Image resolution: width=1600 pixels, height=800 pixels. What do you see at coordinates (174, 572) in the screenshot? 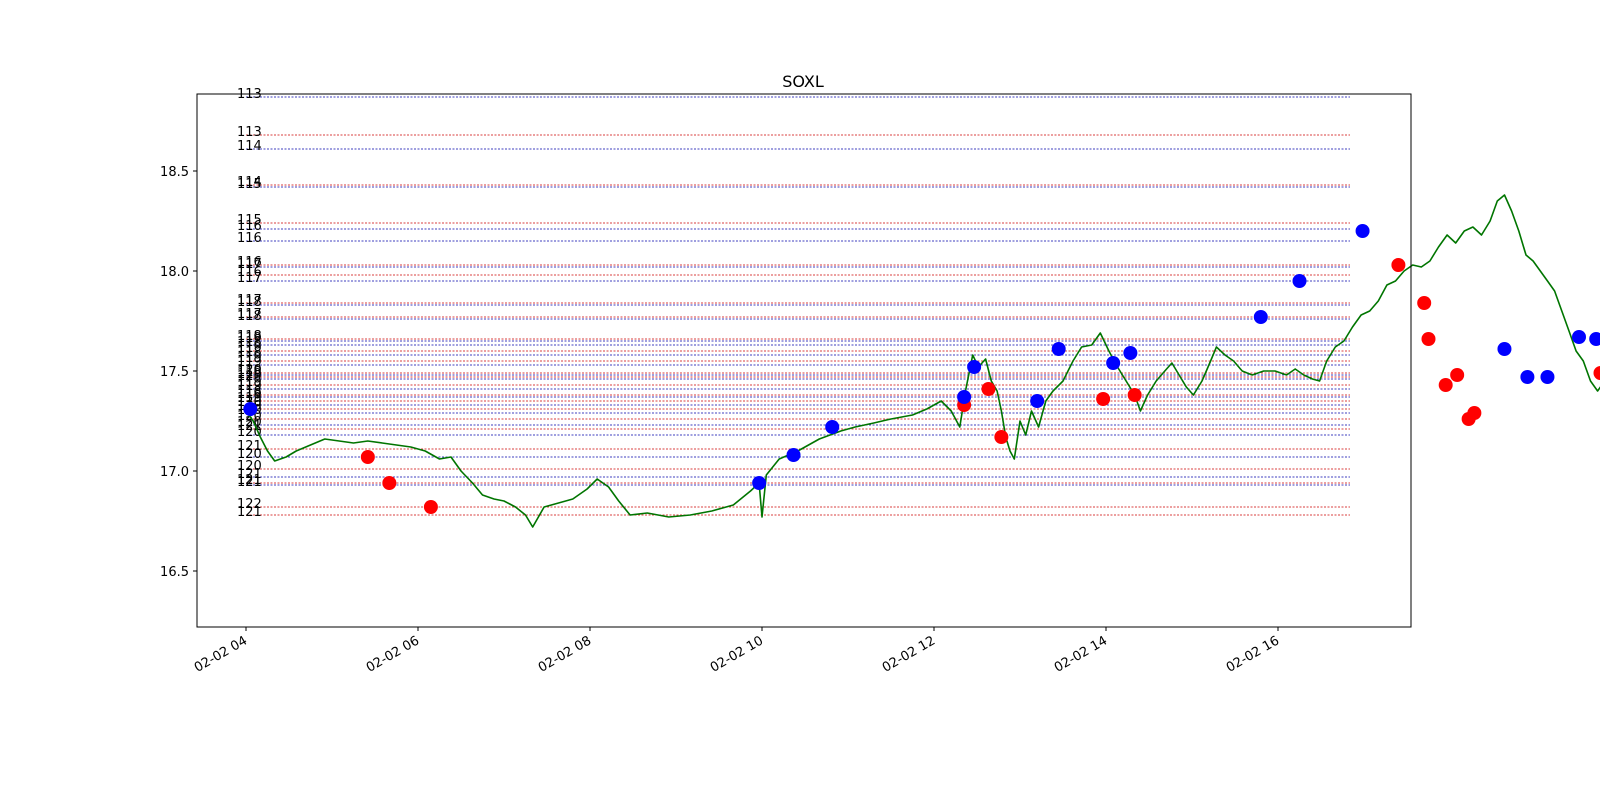
I see `y-tick-label: 16.5` at bounding box center [174, 572].